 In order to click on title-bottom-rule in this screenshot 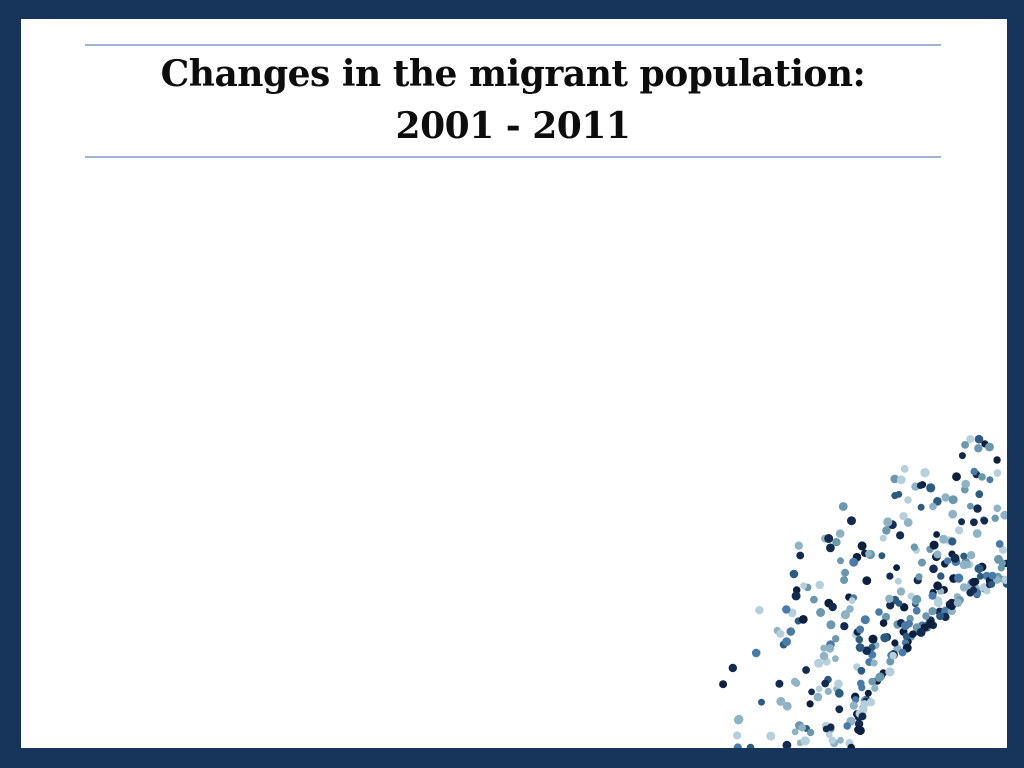, I will do `click(513, 157)`.